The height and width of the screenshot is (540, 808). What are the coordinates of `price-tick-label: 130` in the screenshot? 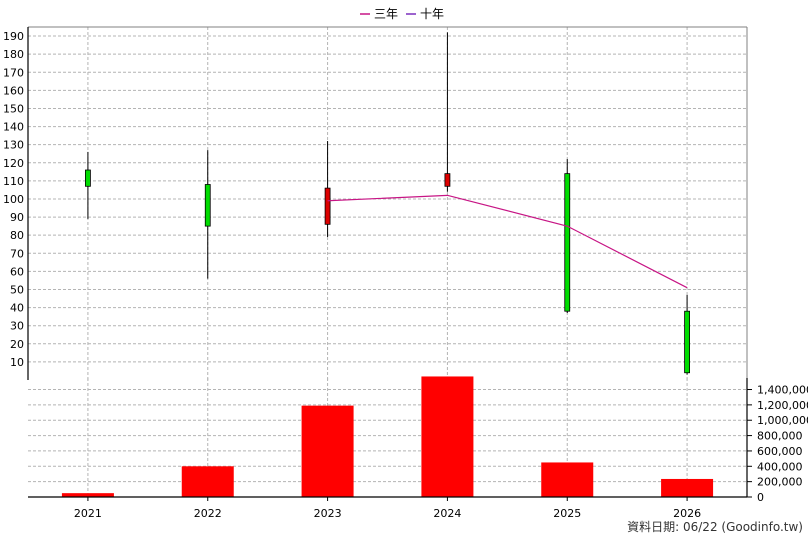 It's located at (13, 145).